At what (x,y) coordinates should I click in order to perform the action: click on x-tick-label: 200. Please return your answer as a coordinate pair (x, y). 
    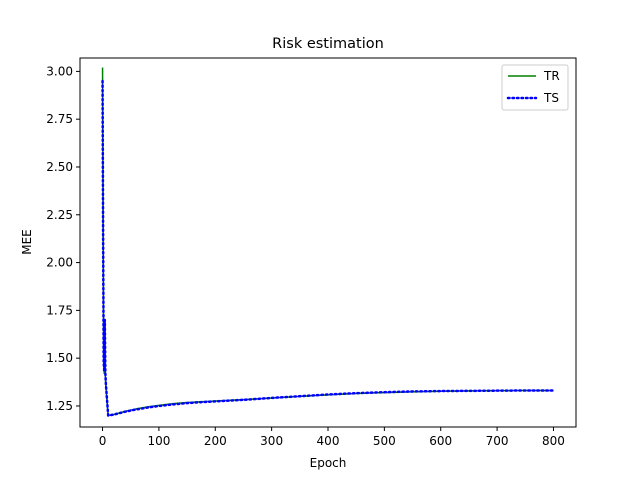
    Looking at the image, I should click on (215, 441).